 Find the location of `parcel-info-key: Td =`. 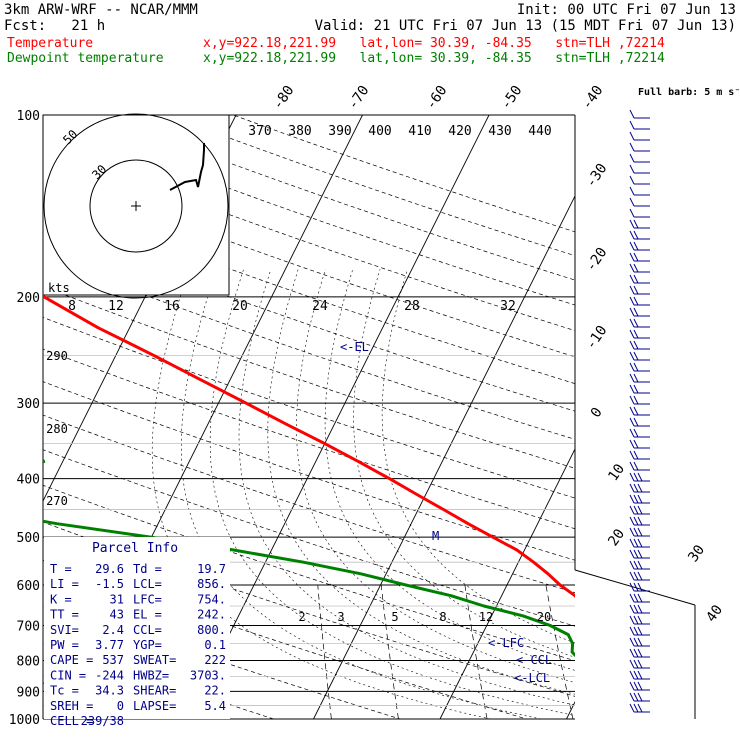

parcel-info-key: Td = is located at coordinates (147, 569).